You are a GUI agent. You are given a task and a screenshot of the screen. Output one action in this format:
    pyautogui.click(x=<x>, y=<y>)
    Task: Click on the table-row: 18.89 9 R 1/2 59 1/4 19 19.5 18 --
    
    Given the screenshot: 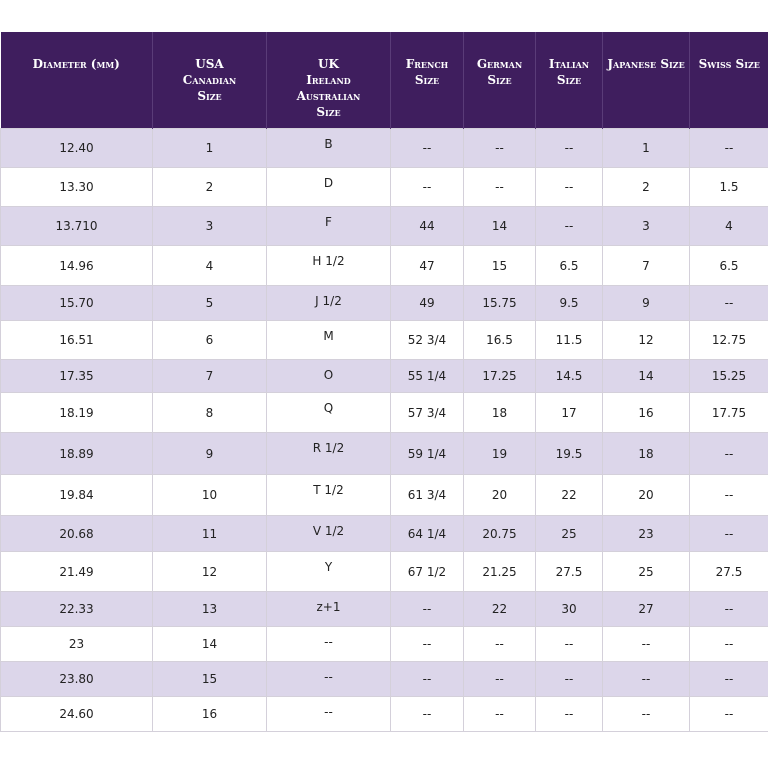 What is the action you would take?
    pyautogui.click(x=384, y=453)
    